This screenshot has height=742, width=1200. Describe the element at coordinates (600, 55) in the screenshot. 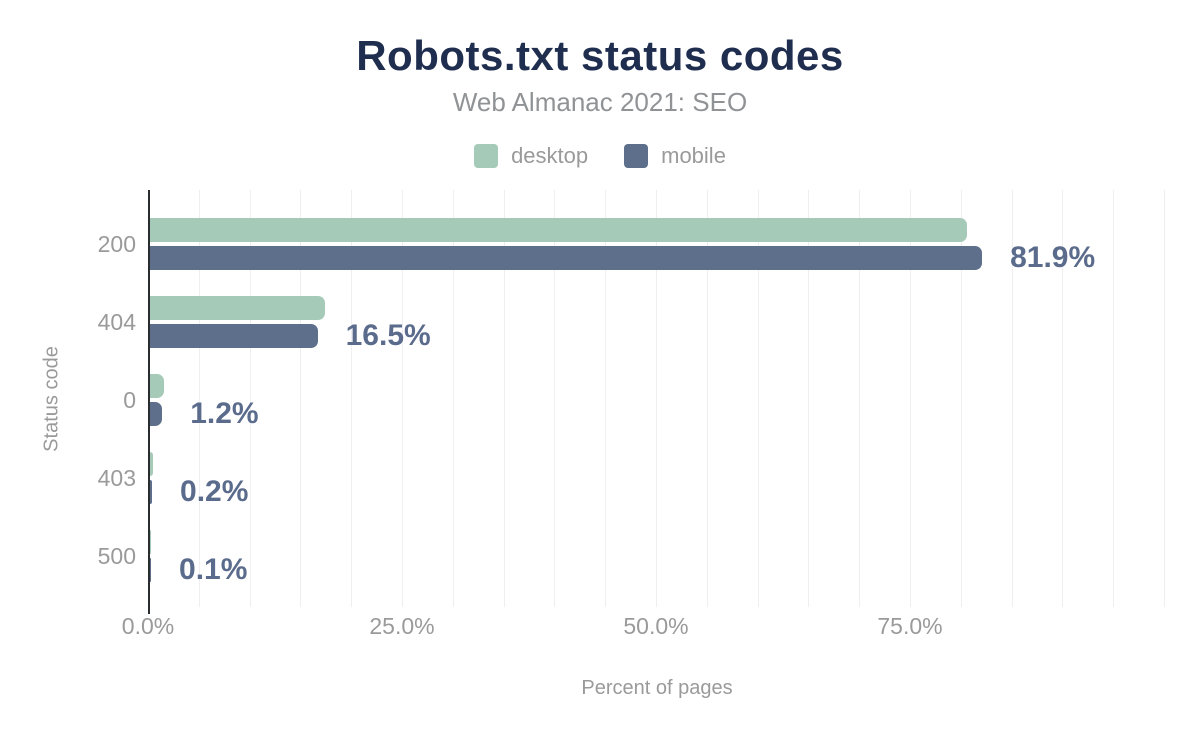

I see `chart-title: Robots.txt status codes` at that location.